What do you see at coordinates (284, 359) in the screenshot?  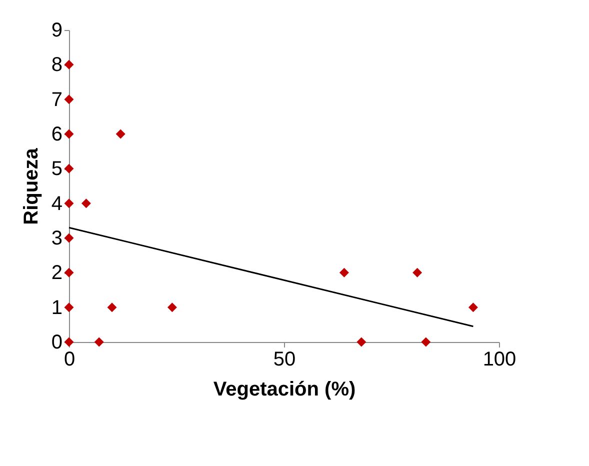 I see `x-tick-label: 50` at bounding box center [284, 359].